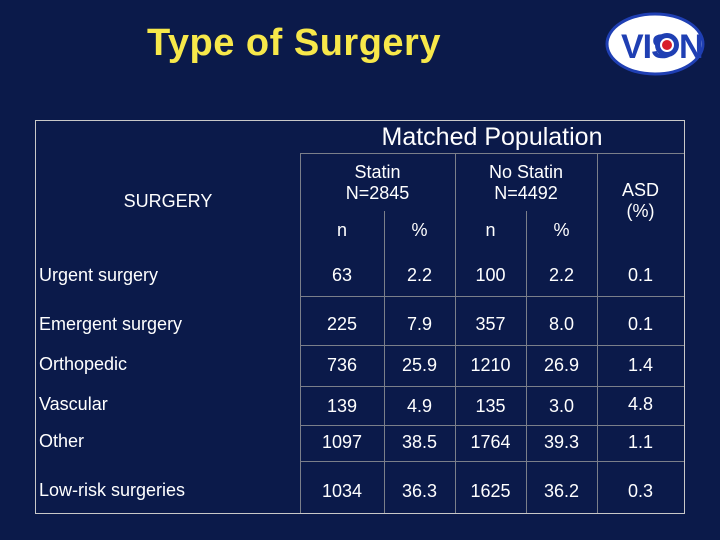  I want to click on statin-pct-cell: 4.9, so click(419, 405).